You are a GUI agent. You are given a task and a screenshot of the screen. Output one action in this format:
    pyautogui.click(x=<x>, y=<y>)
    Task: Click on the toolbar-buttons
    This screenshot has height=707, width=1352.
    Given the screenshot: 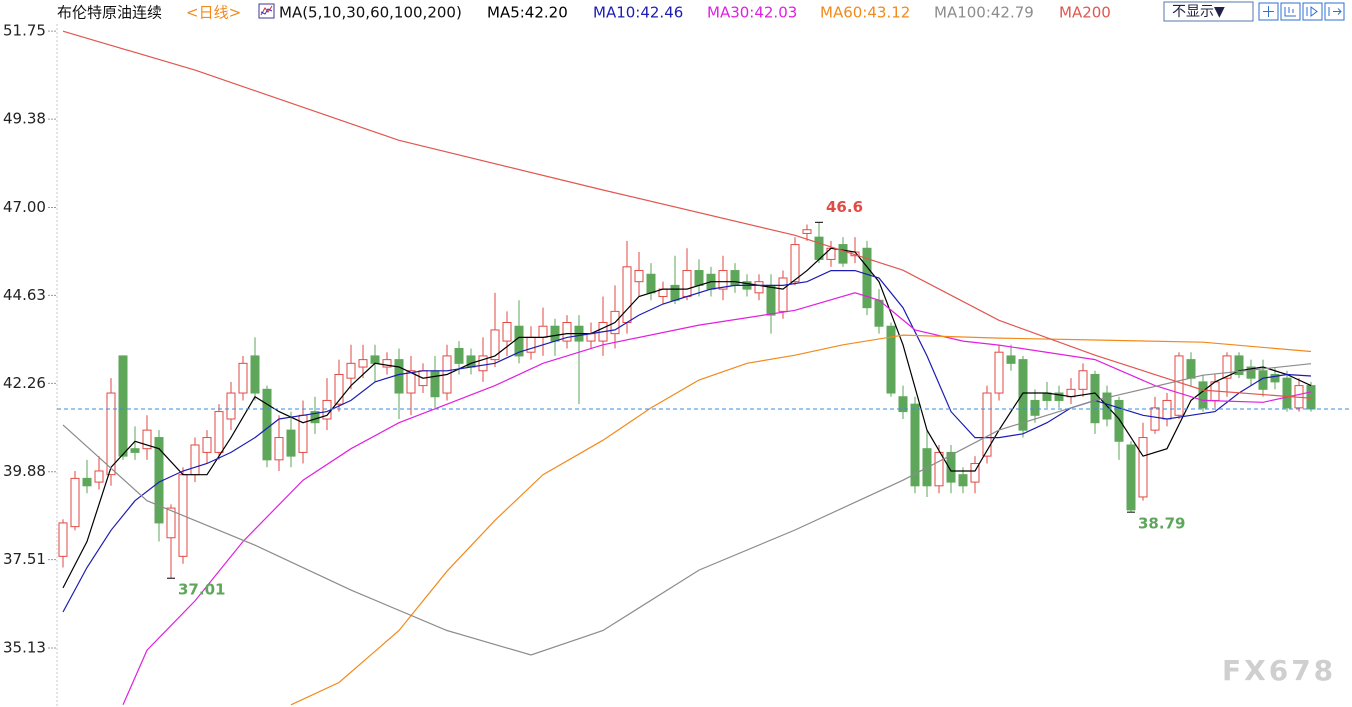 What is the action you would take?
    pyautogui.click(x=1301, y=11)
    